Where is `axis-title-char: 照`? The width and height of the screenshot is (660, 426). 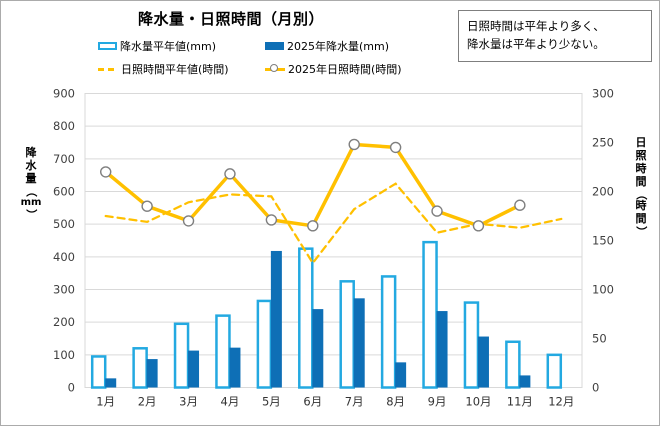 axis-title-char: 照 is located at coordinates (641, 155).